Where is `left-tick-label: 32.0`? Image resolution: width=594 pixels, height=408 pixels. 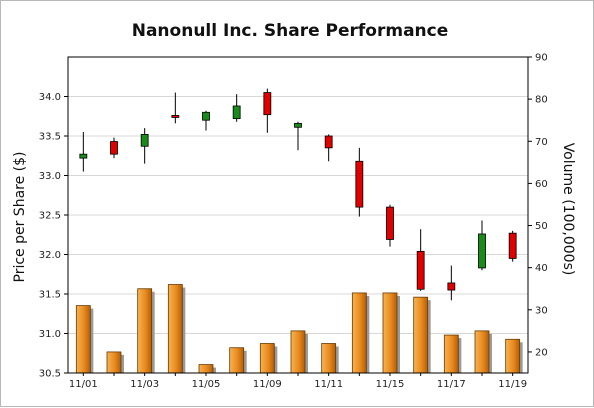
left-tick-label: 32.0 is located at coordinates (50, 255).